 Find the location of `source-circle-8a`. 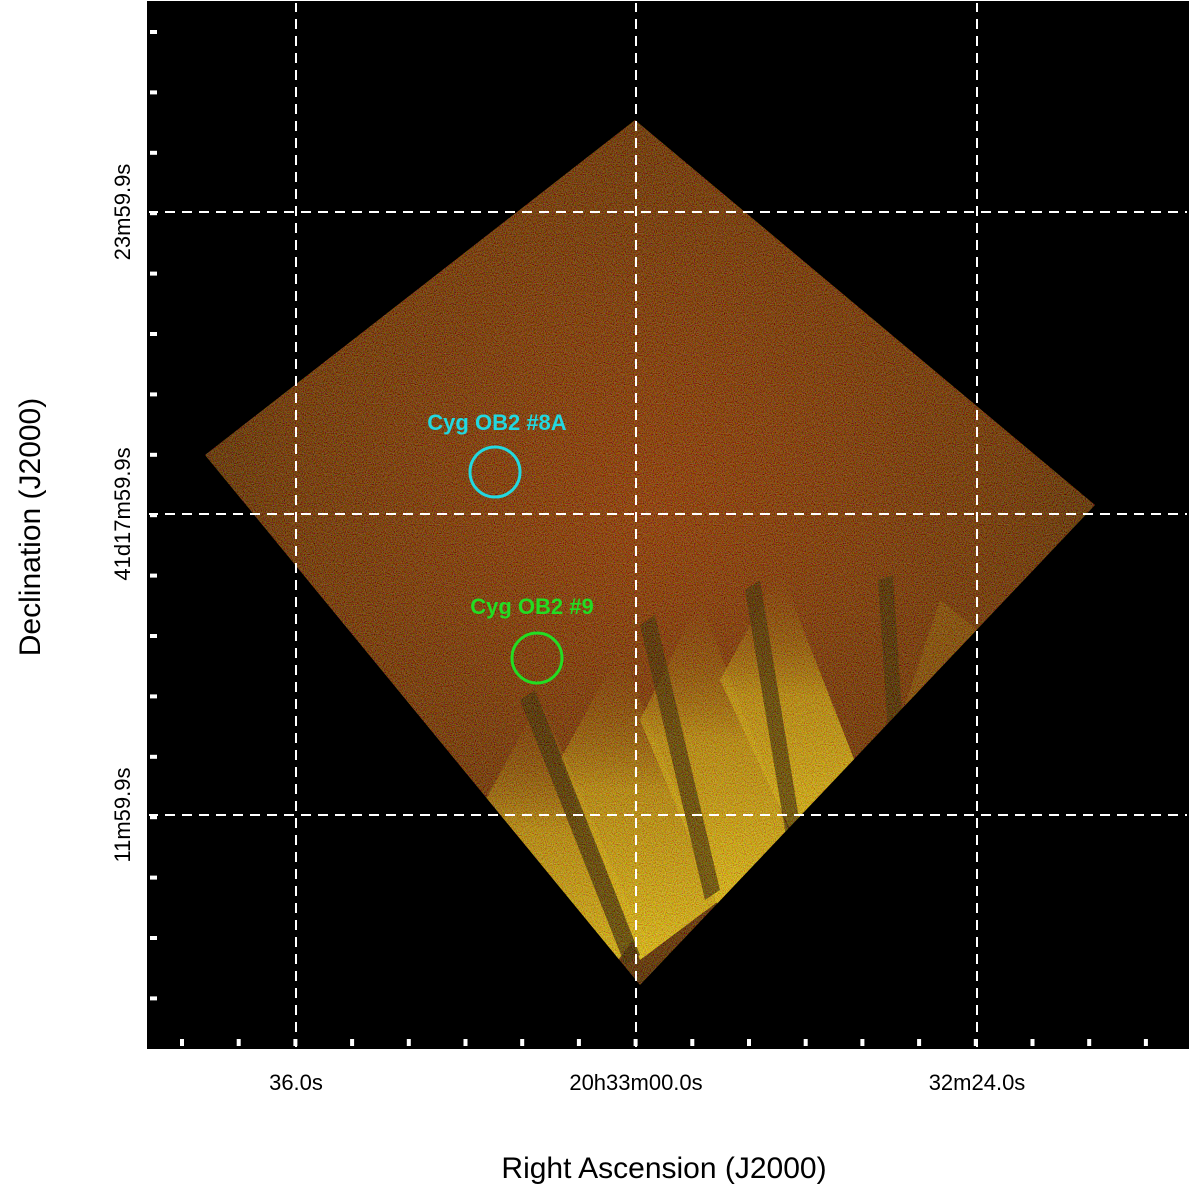

source-circle-8a is located at coordinates (495, 472).